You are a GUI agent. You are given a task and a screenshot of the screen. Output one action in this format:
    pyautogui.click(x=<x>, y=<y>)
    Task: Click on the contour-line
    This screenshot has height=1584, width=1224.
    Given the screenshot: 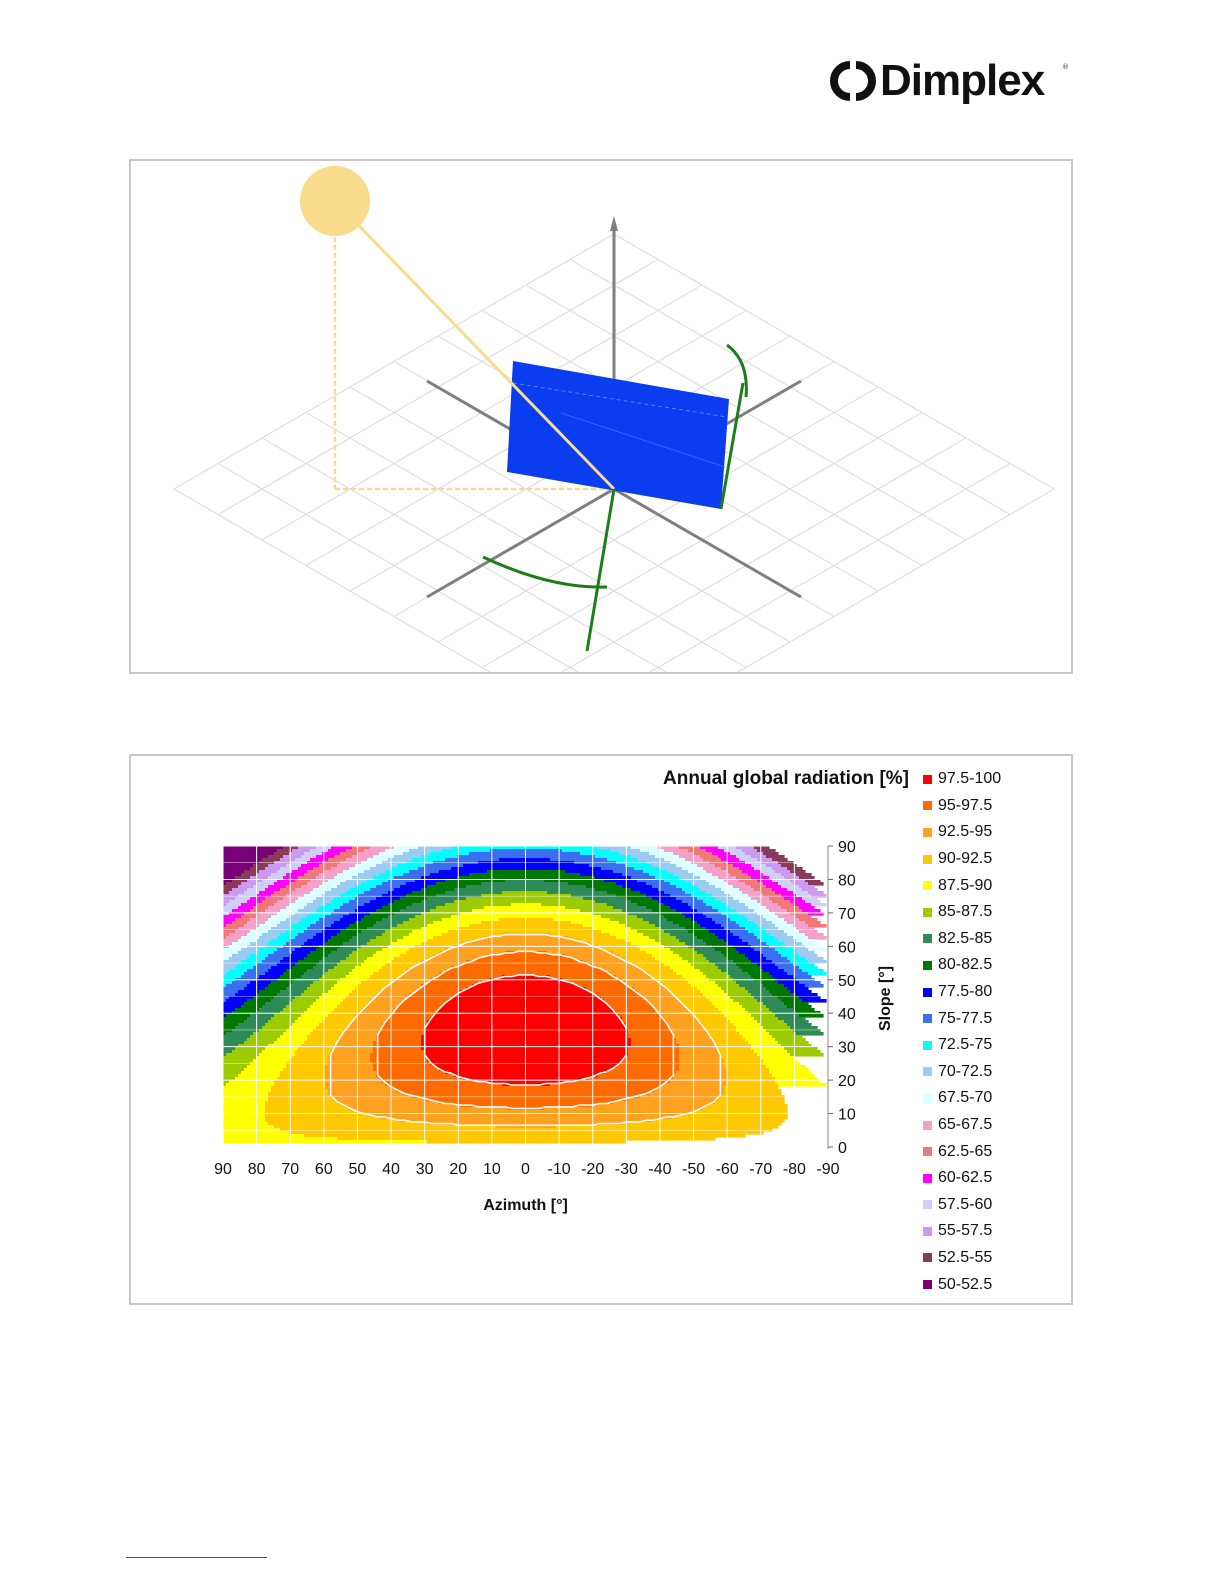 What is the action you would take?
    pyautogui.click(x=525, y=1030)
    